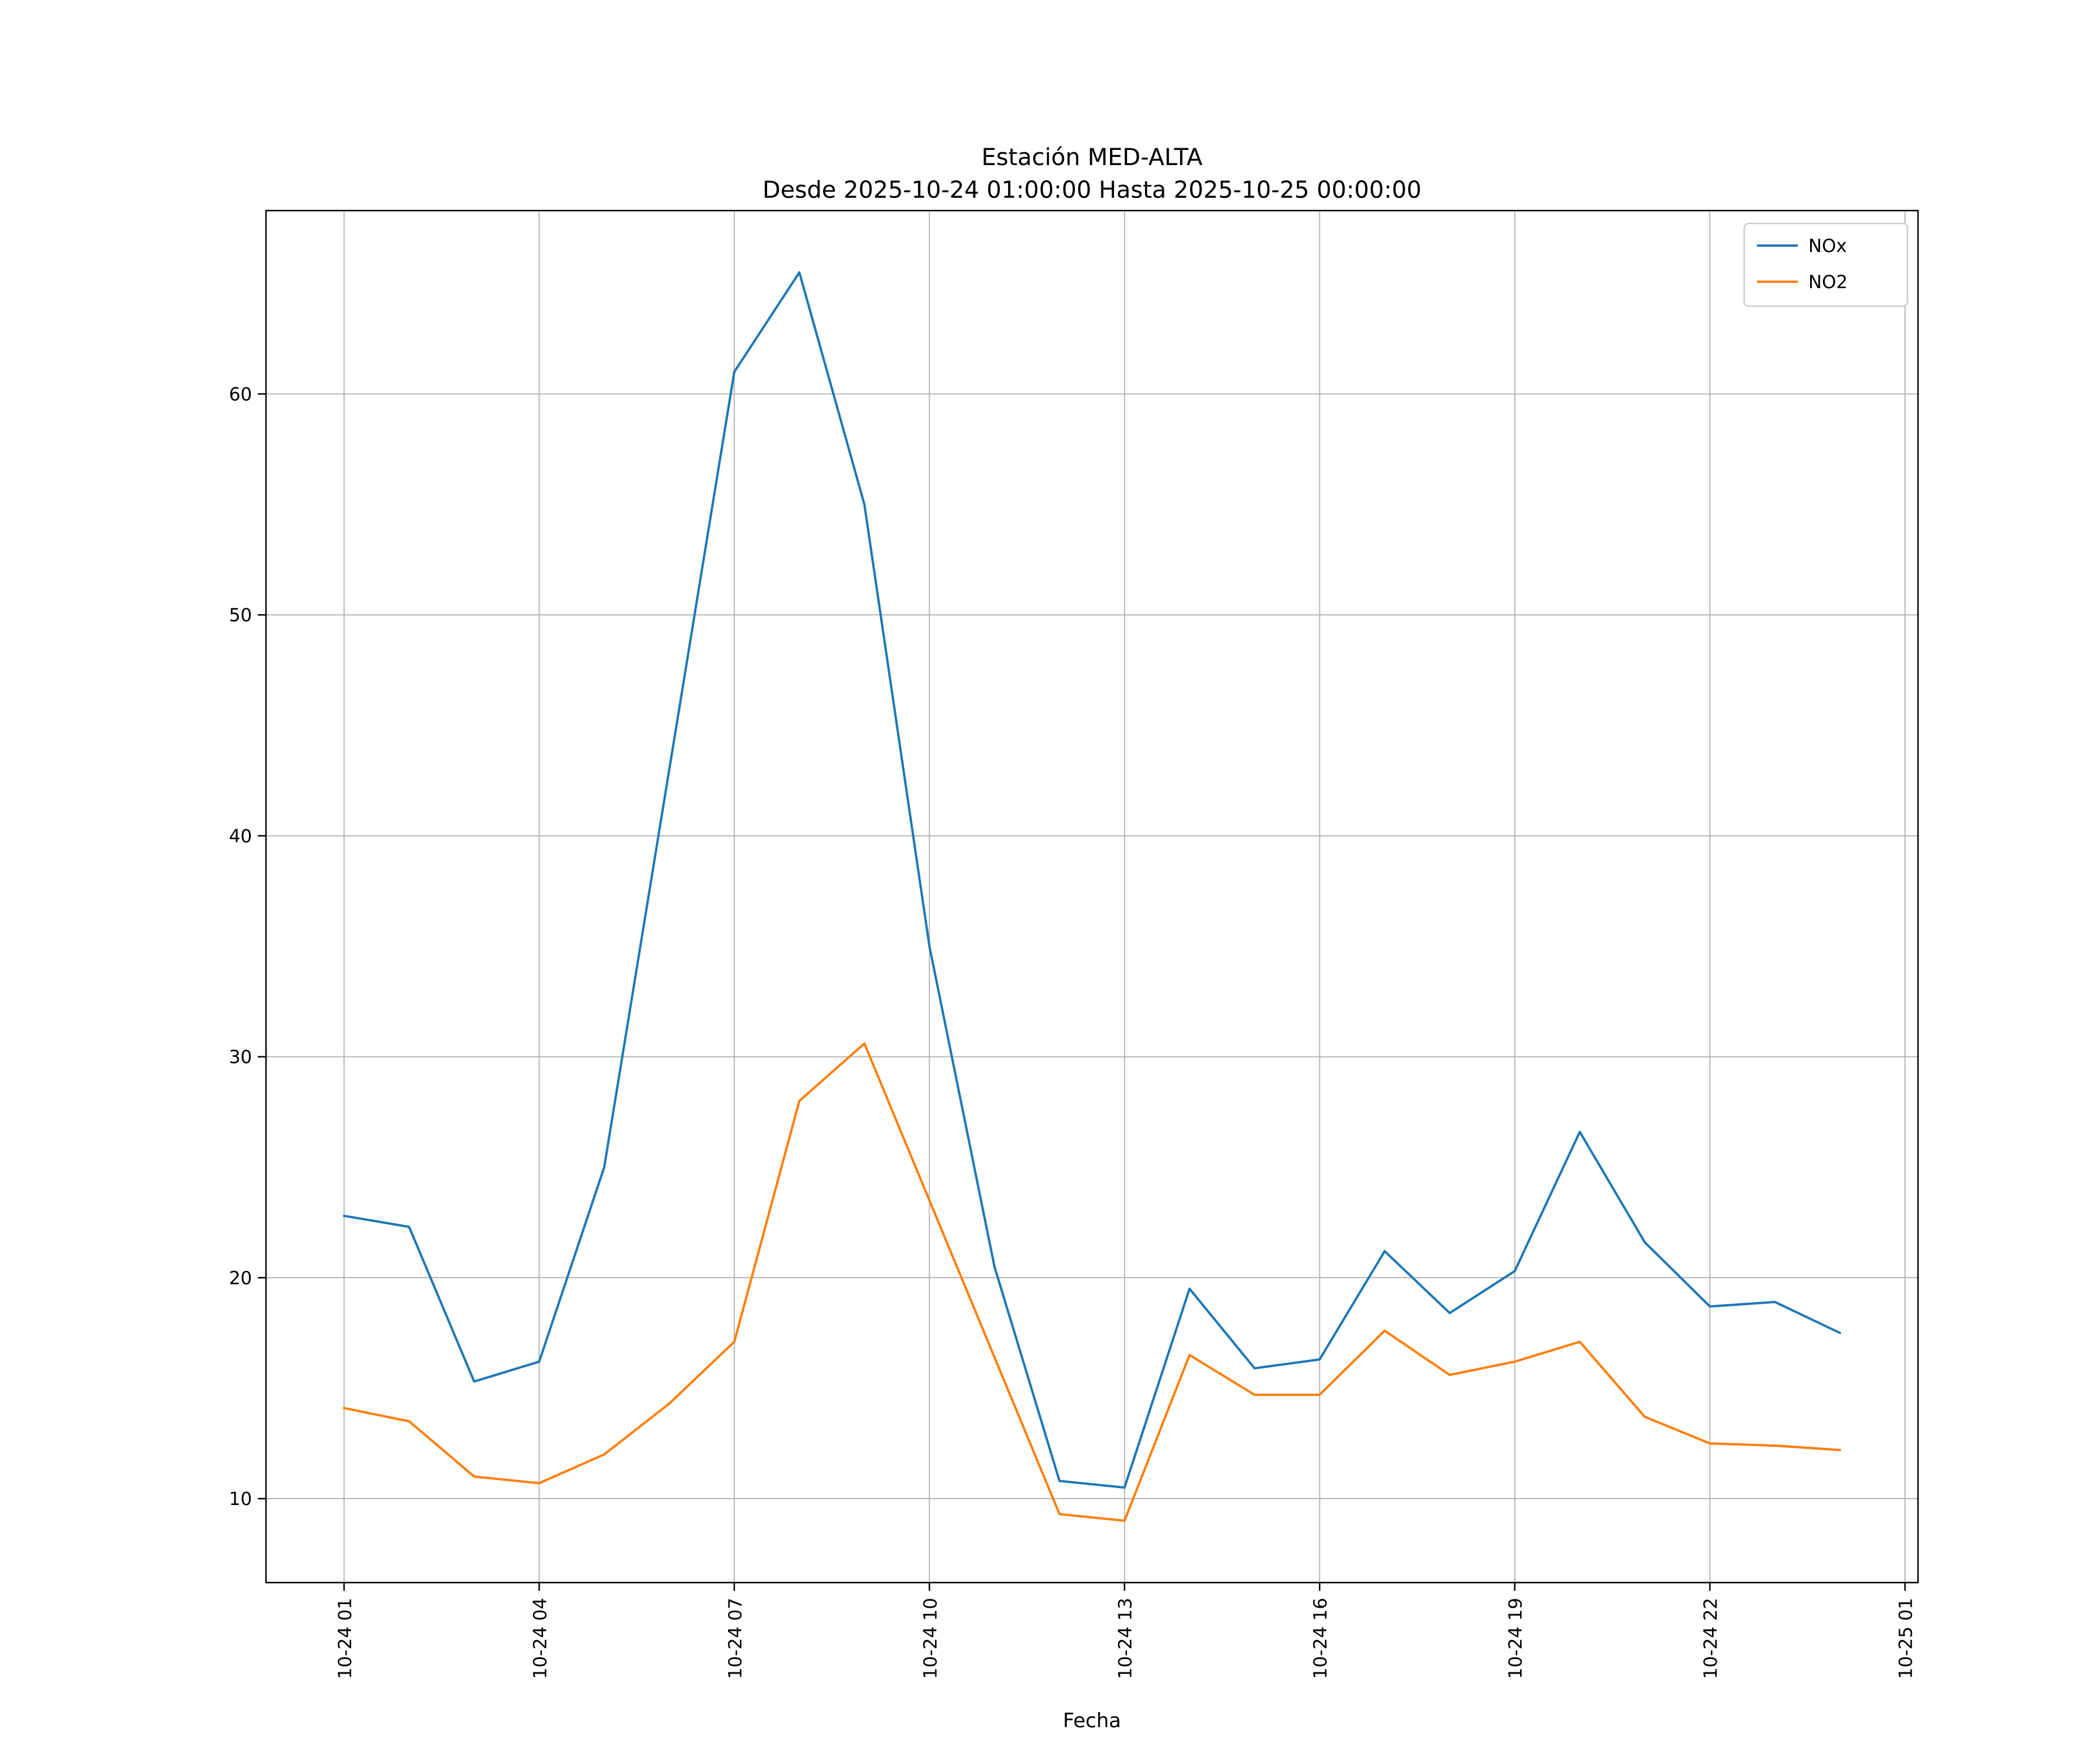  What do you see at coordinates (736, 1638) in the screenshot?
I see `x-tick-label: 10-24 07` at bounding box center [736, 1638].